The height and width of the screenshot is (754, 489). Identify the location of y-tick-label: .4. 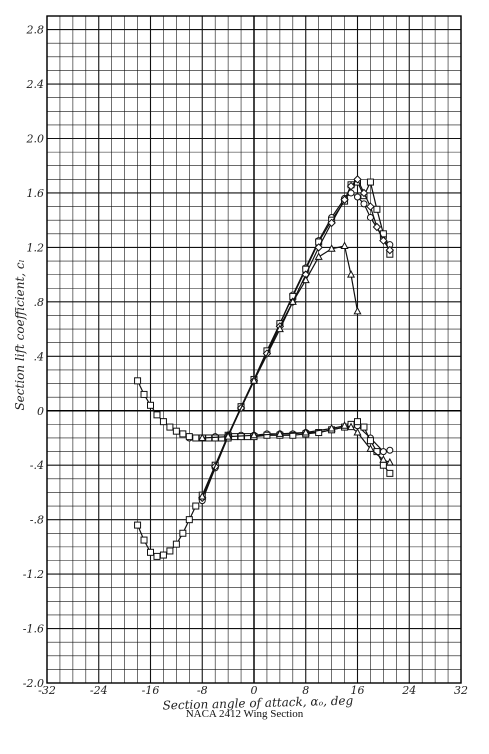
(39, 356).